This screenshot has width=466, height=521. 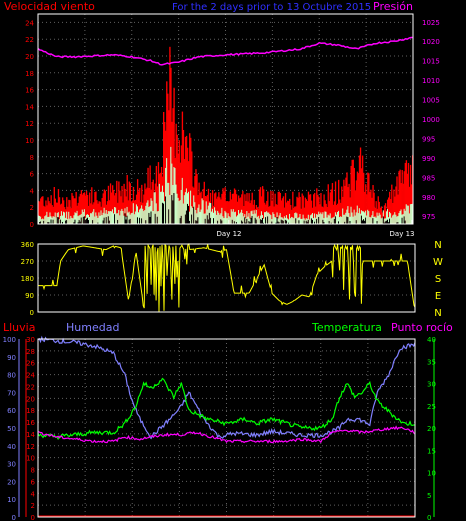 I want to click on humidity-tick-label: 40, so click(x=11, y=447).